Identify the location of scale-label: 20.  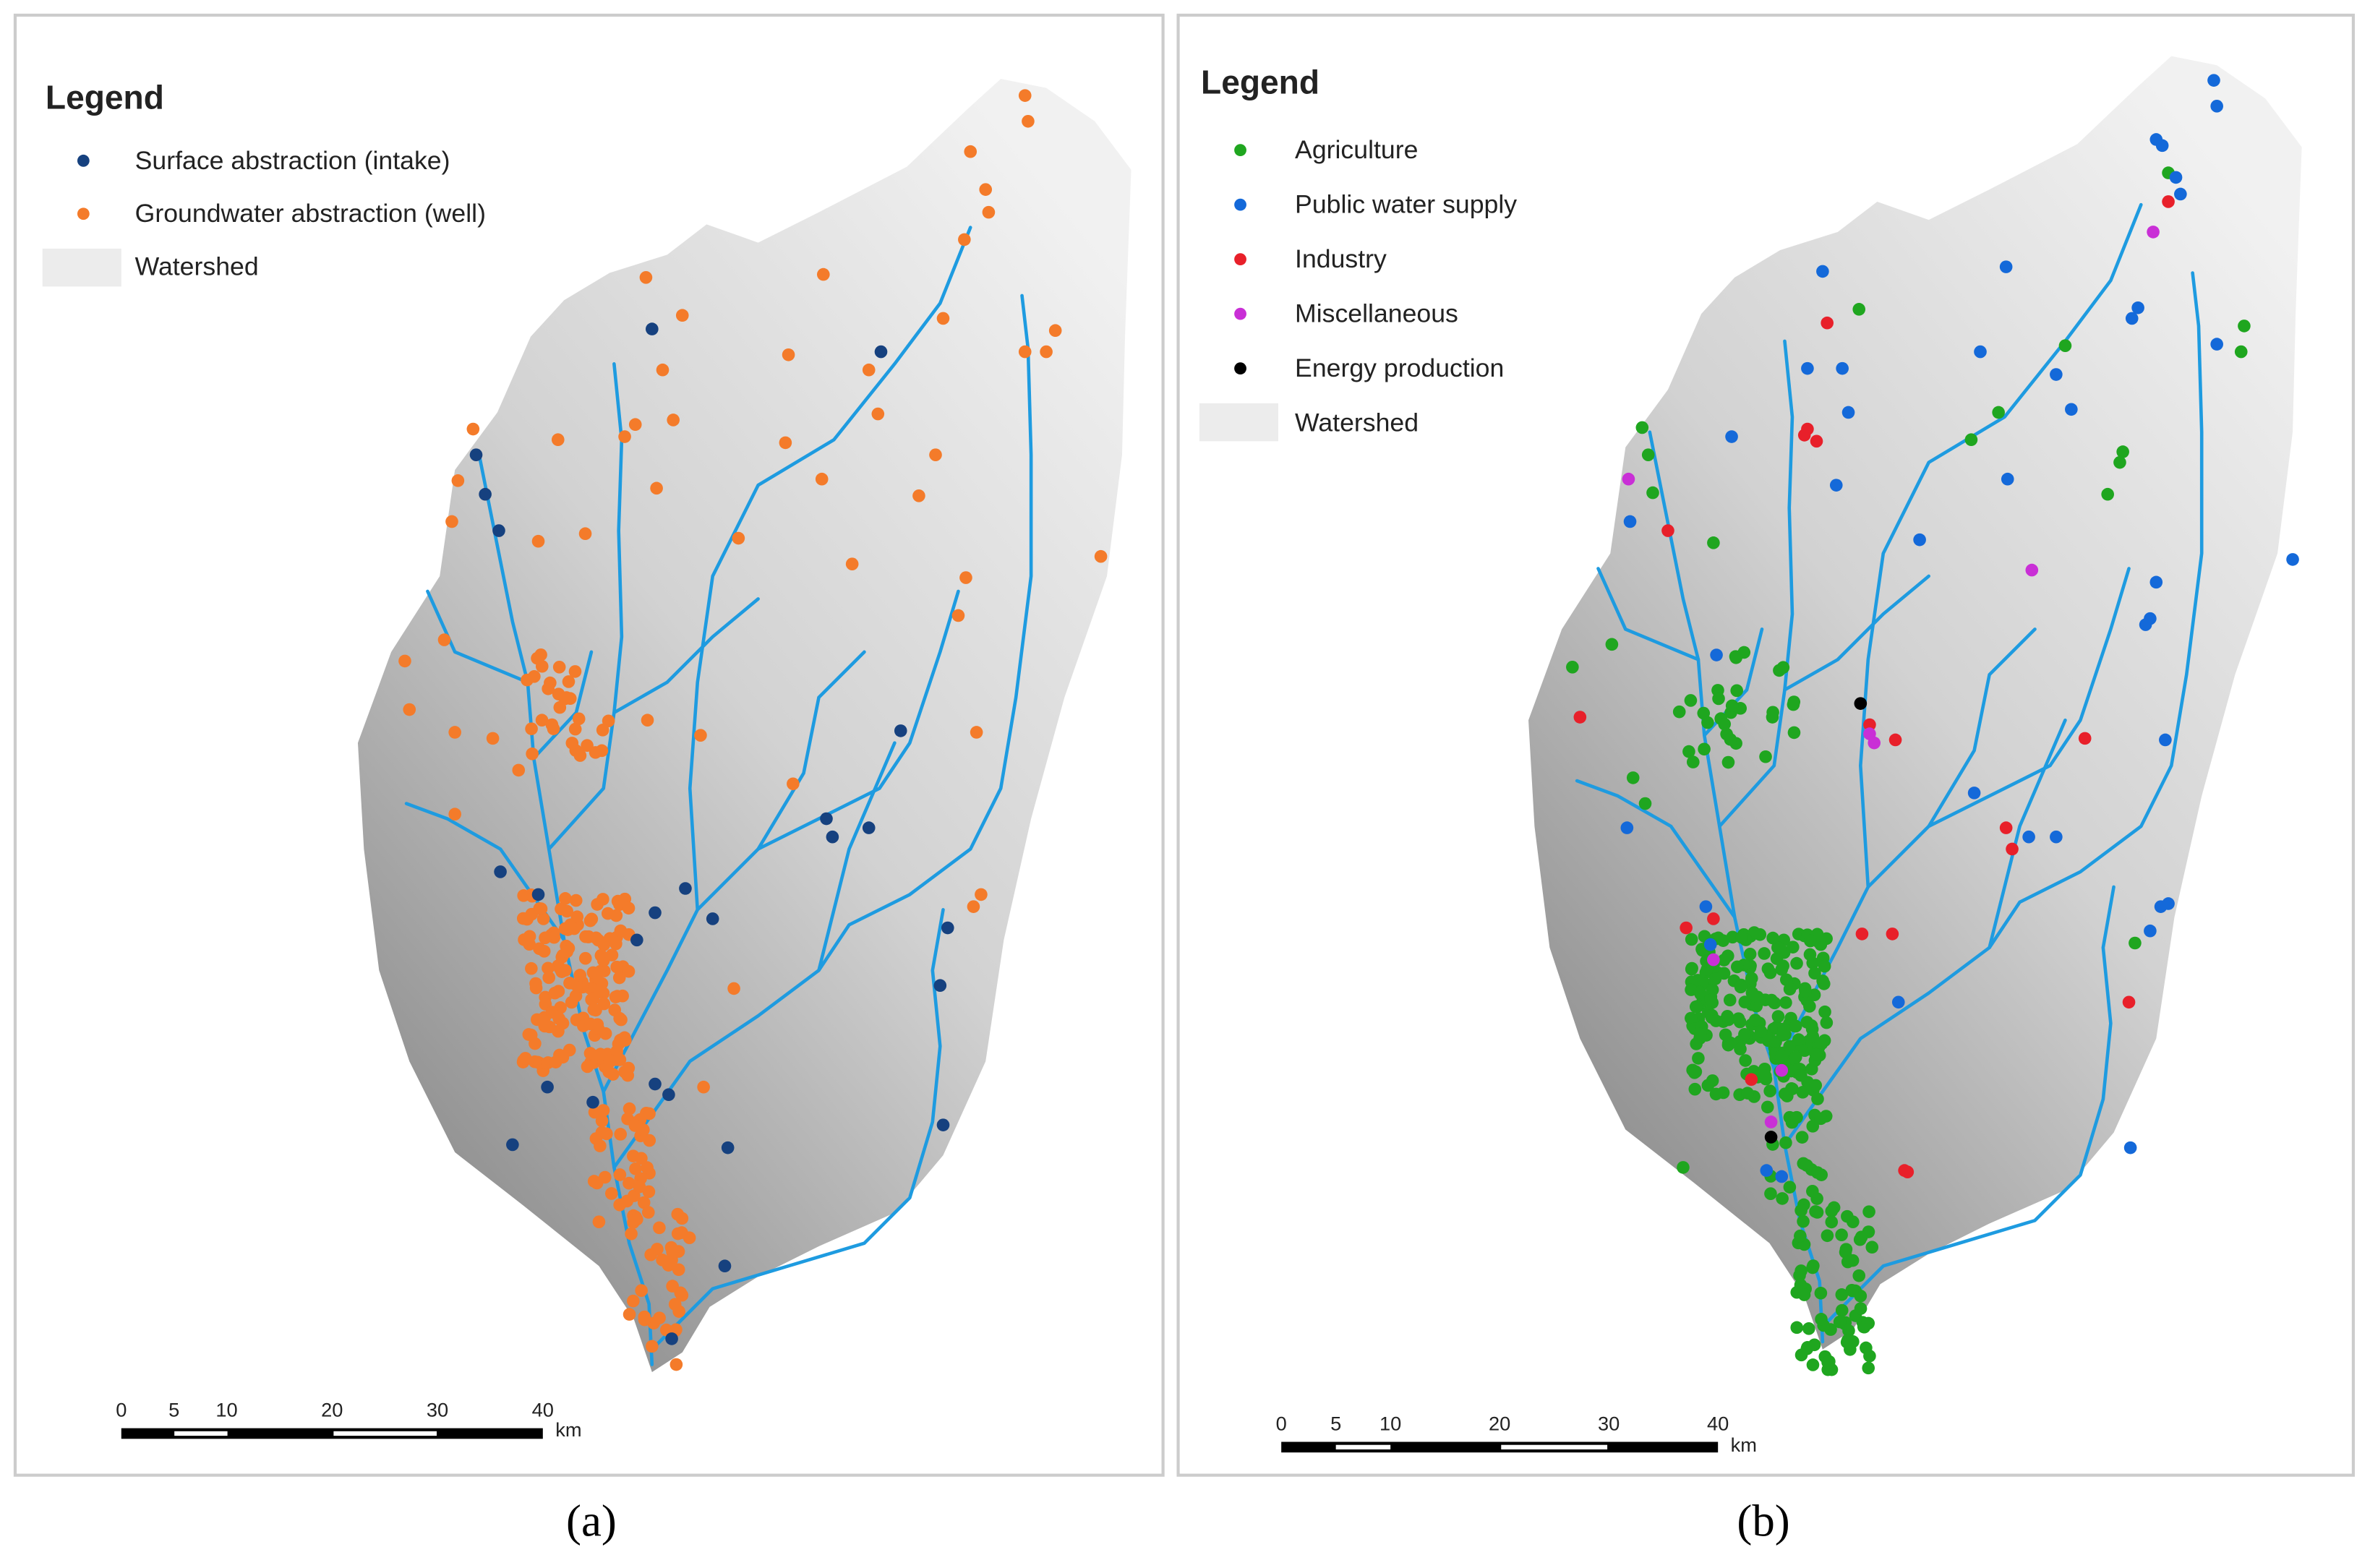
(1499, 1424).